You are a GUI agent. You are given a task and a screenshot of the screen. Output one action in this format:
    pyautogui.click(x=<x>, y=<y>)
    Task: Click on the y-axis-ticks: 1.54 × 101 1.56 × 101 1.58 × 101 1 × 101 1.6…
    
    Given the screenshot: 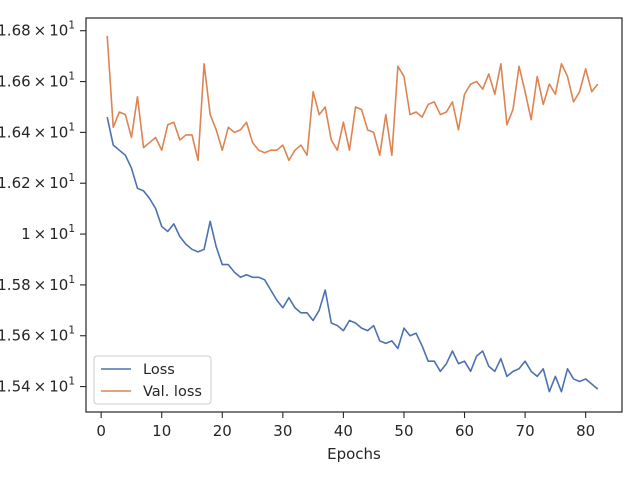 What is the action you would take?
    pyautogui.click(x=43, y=208)
    